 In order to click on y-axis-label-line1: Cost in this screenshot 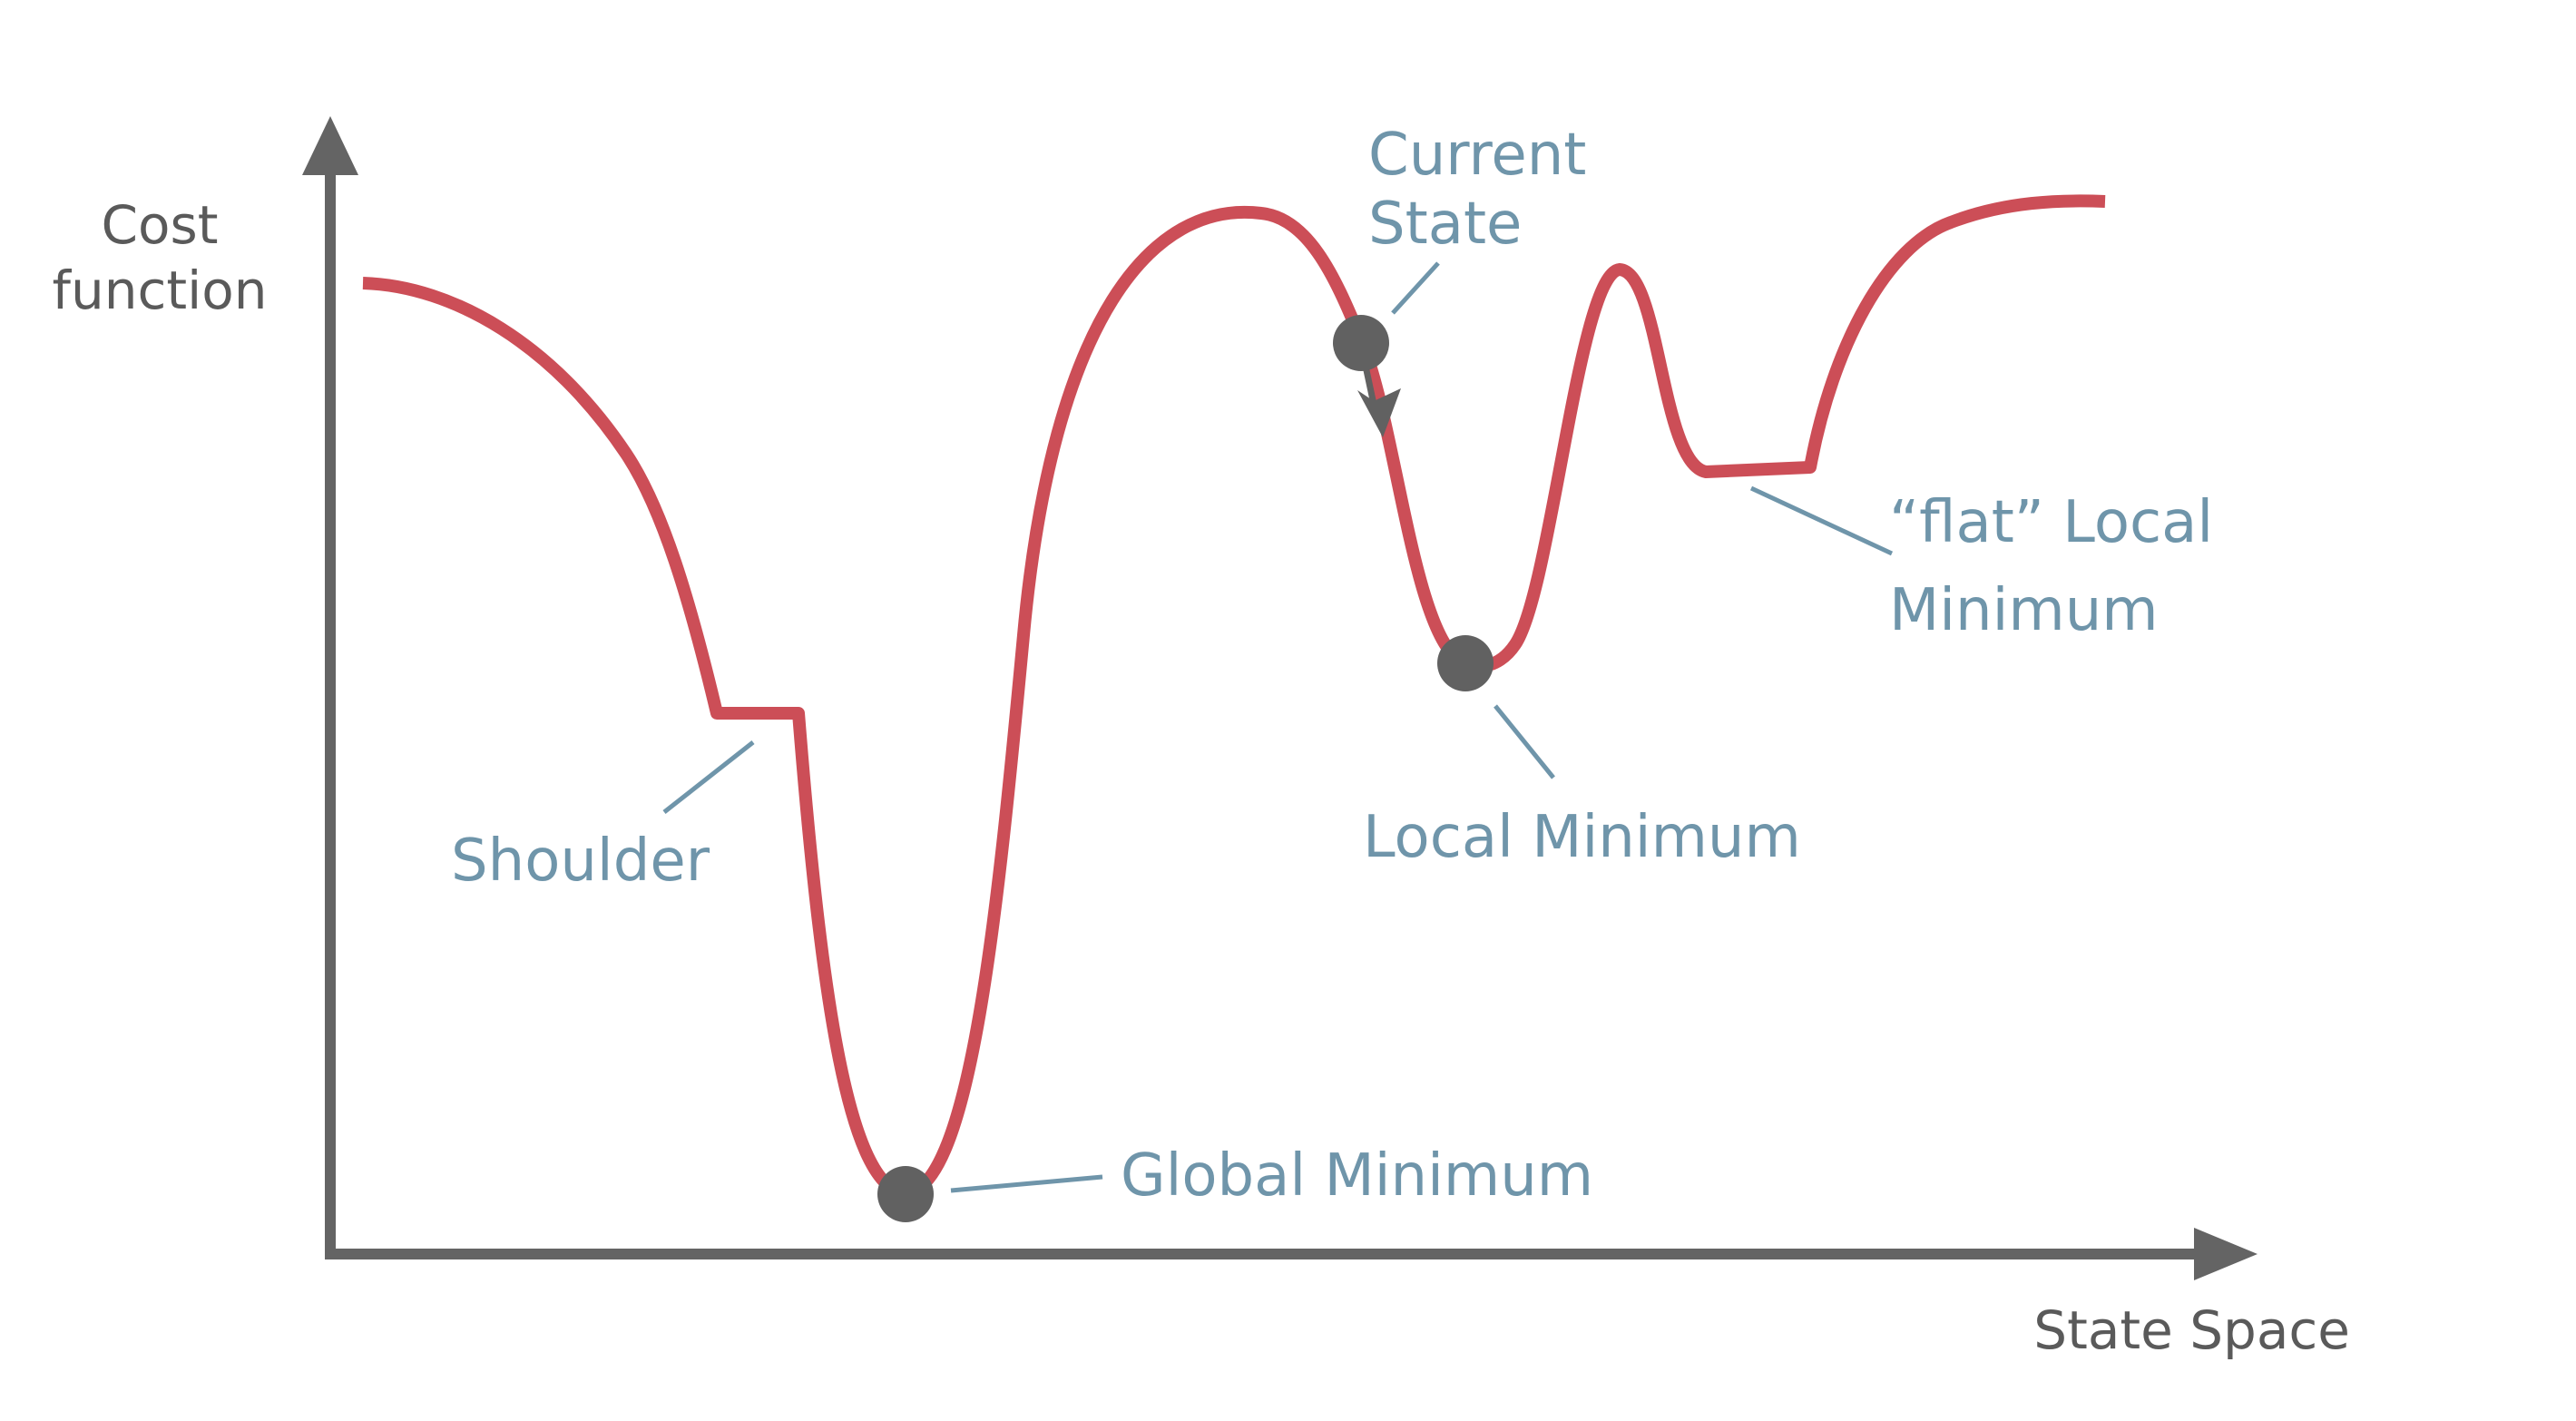, I will do `click(160, 225)`.